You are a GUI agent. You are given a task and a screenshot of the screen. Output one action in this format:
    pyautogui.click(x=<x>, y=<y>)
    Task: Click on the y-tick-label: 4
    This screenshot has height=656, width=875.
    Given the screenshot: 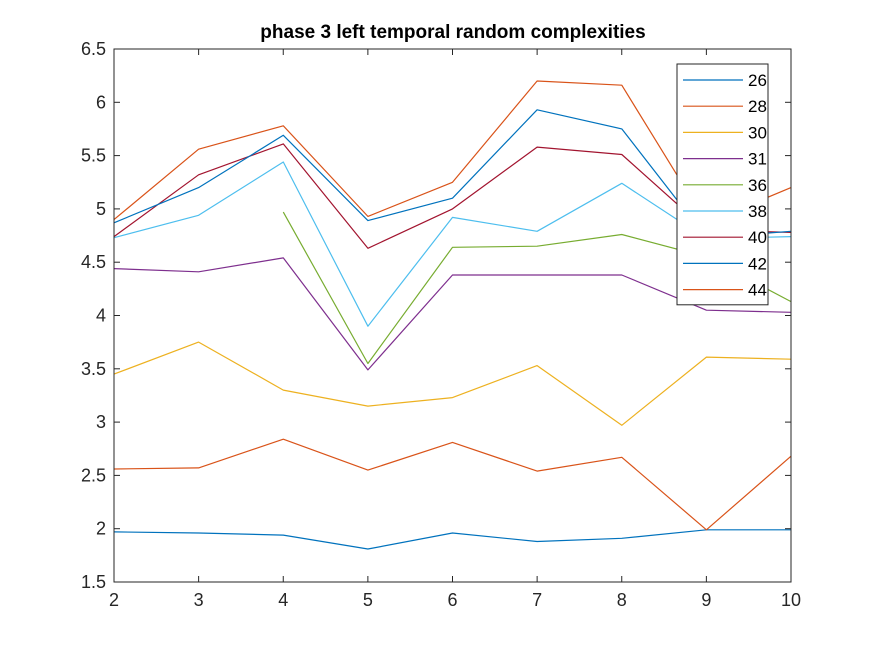 What is the action you would take?
    pyautogui.click(x=101, y=316)
    